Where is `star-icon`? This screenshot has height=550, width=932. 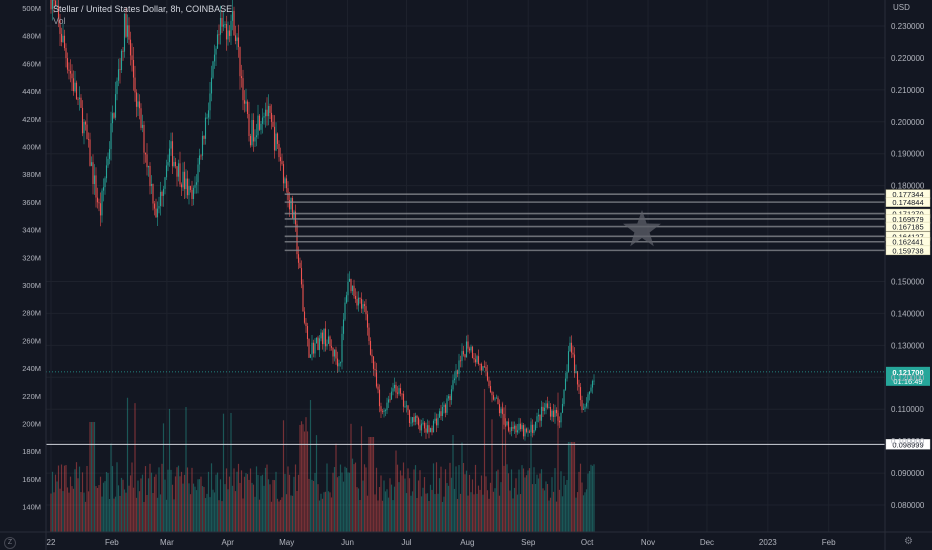
star-icon is located at coordinates (642, 228).